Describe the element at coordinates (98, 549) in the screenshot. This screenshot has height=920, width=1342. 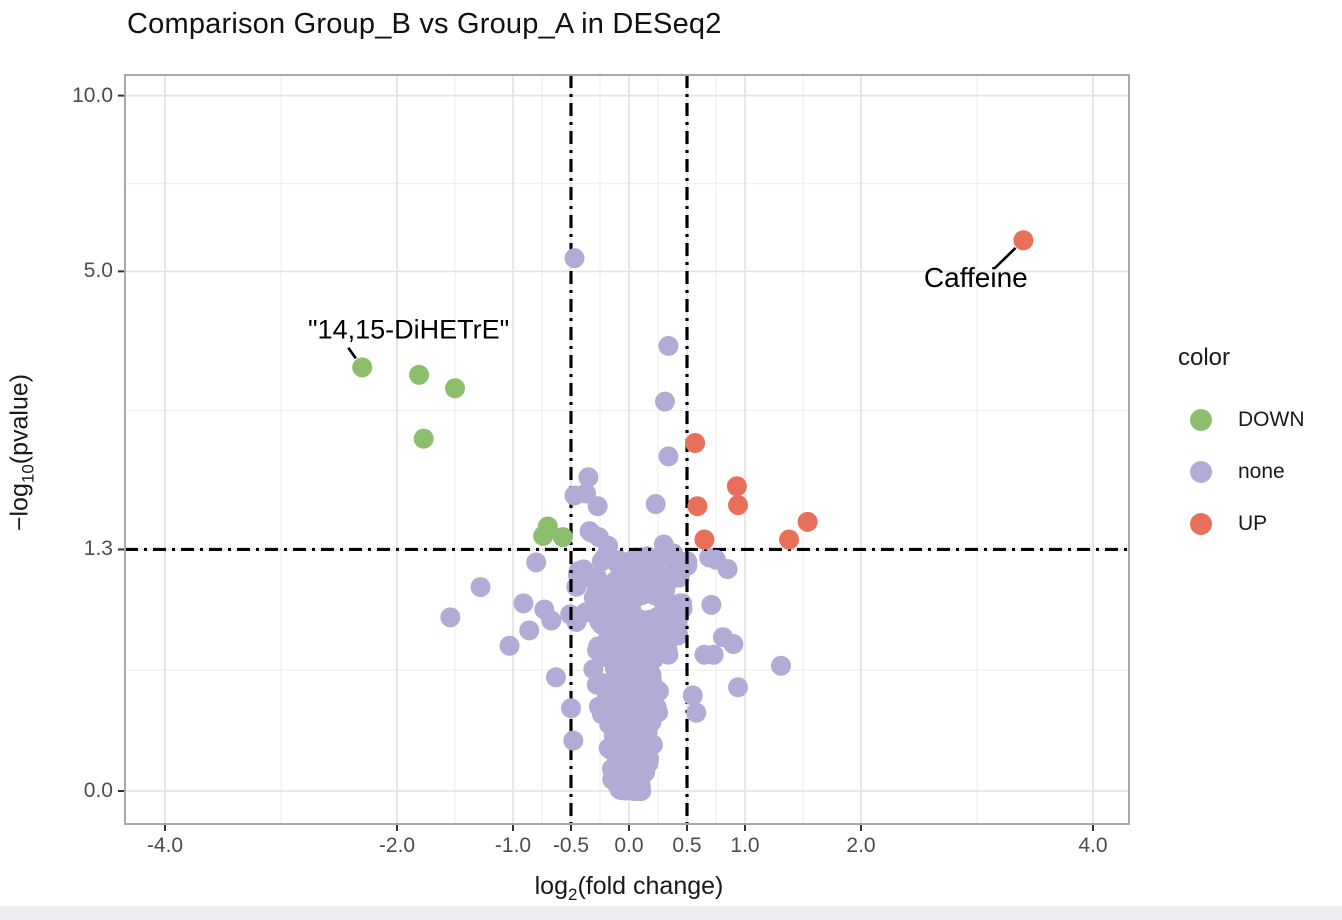
I see `y-tick-label: 1.3` at that location.